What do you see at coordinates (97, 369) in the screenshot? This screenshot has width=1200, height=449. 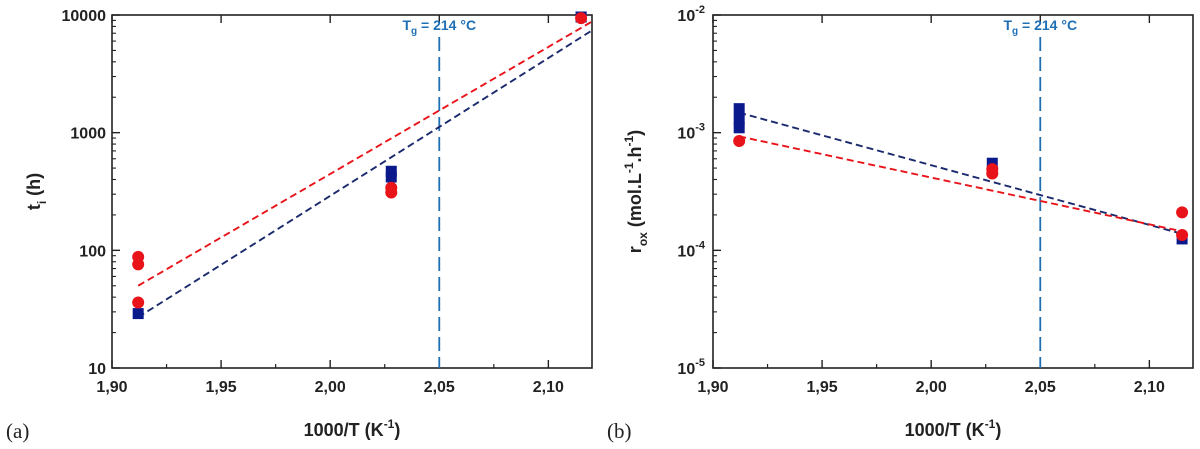 I see `y-tick-label: 10` at bounding box center [97, 369].